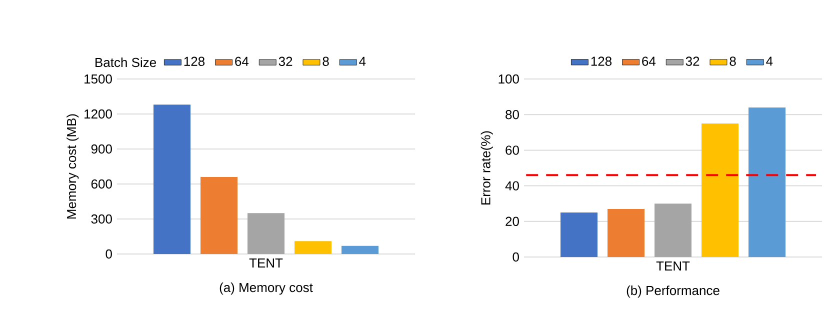 The image size is (830, 332). I want to click on y-tick-label: 600, so click(101, 184).